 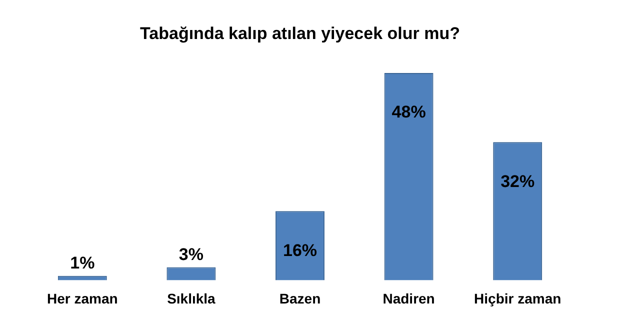 I want to click on data-label: 48%, so click(x=409, y=112).